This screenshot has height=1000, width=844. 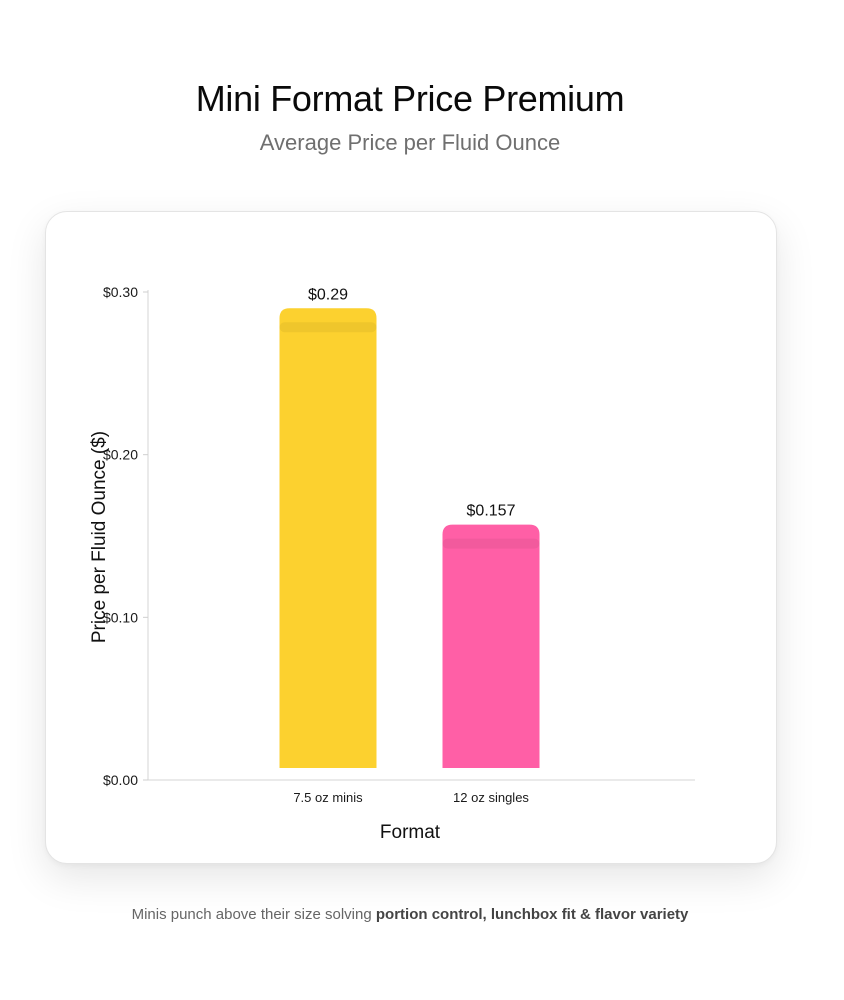 What do you see at coordinates (410, 142) in the screenshot?
I see `chart-subtitle: Average Price per Fluid Ounce` at bounding box center [410, 142].